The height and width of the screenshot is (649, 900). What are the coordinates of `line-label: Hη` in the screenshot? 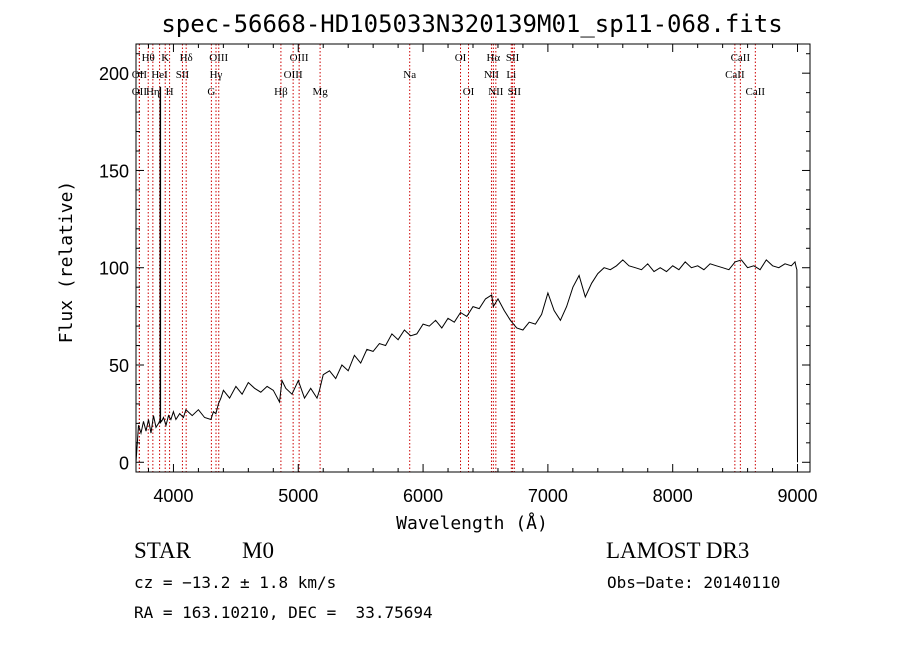 It's located at (153, 92).